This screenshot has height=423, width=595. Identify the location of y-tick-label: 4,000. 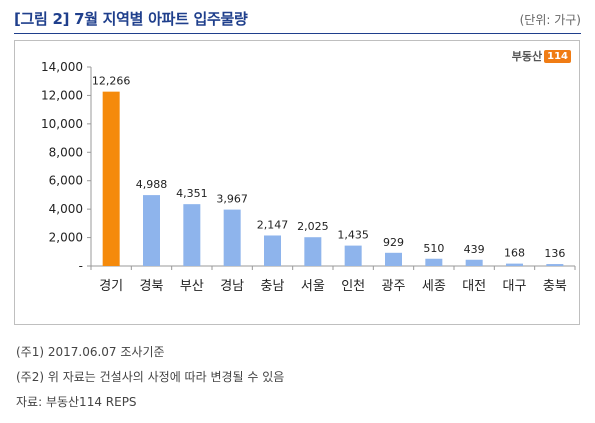
(66, 209).